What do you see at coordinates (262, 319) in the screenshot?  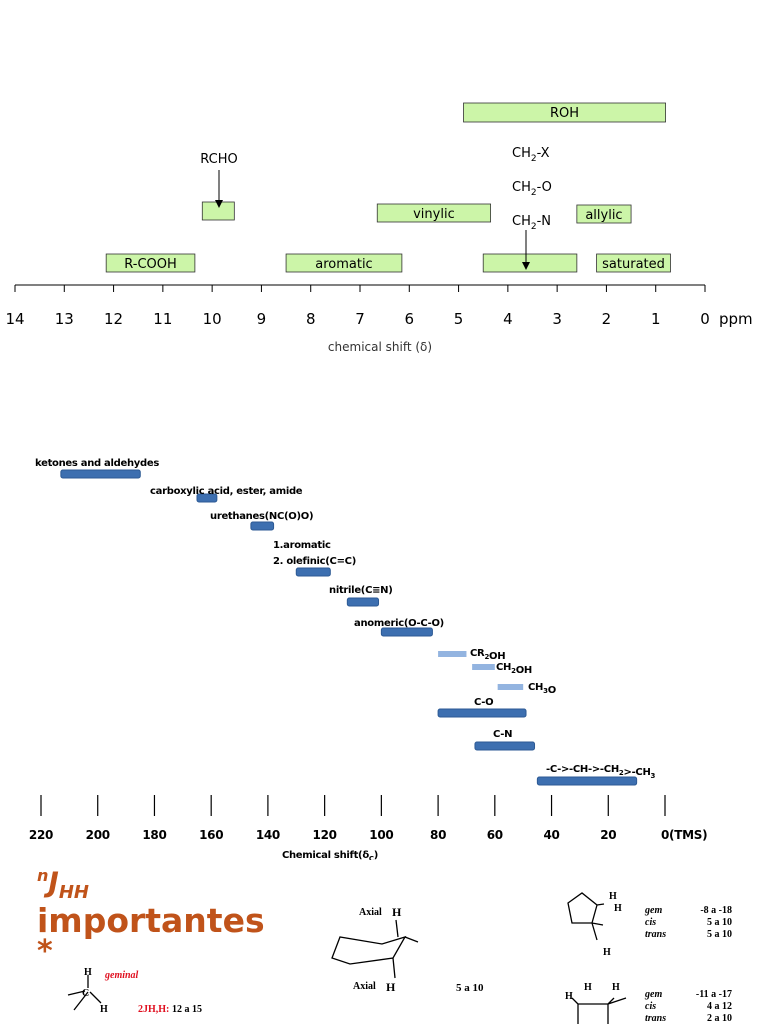 I see `x-tick-label: 9` at bounding box center [262, 319].